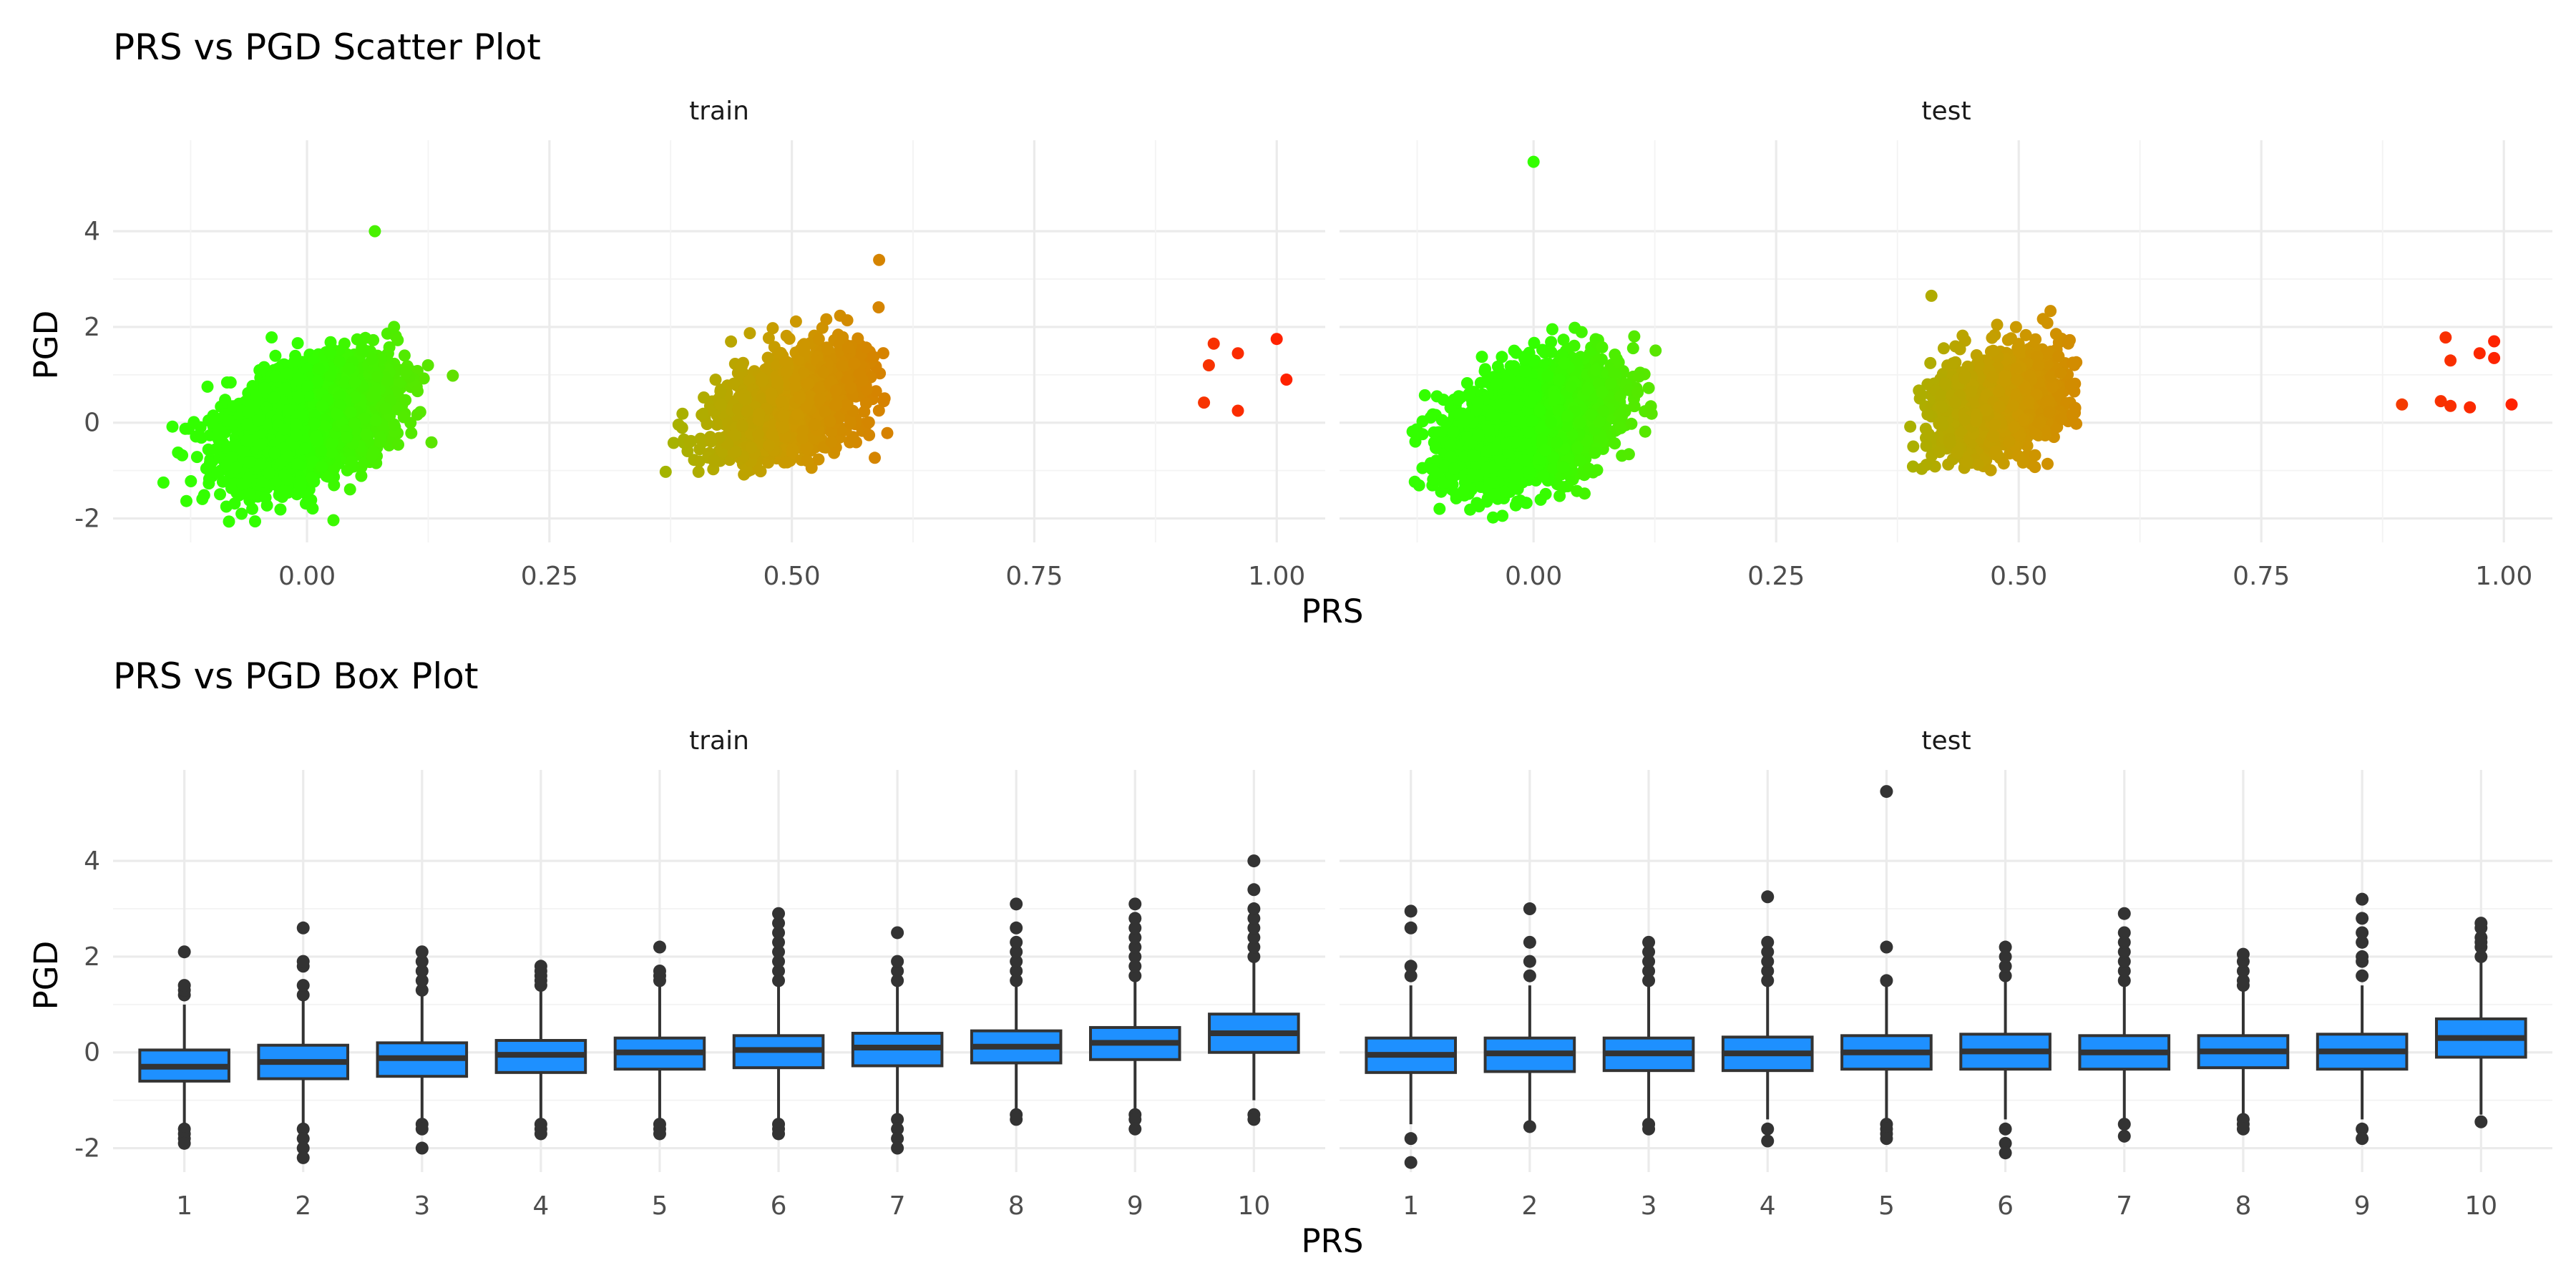  What do you see at coordinates (1946, 111) in the screenshot?
I see `facet-strip-test: test` at bounding box center [1946, 111].